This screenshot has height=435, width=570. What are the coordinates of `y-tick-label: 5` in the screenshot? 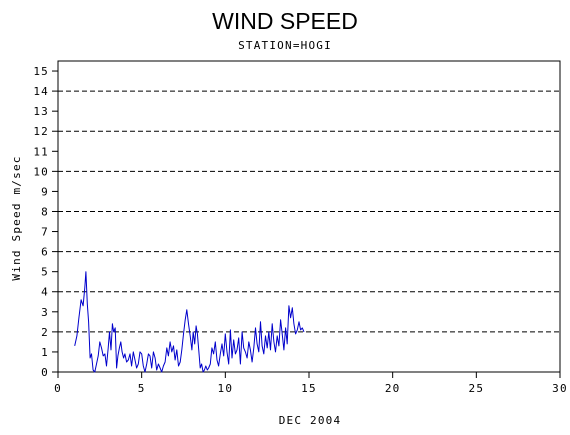 It's located at (45, 272).